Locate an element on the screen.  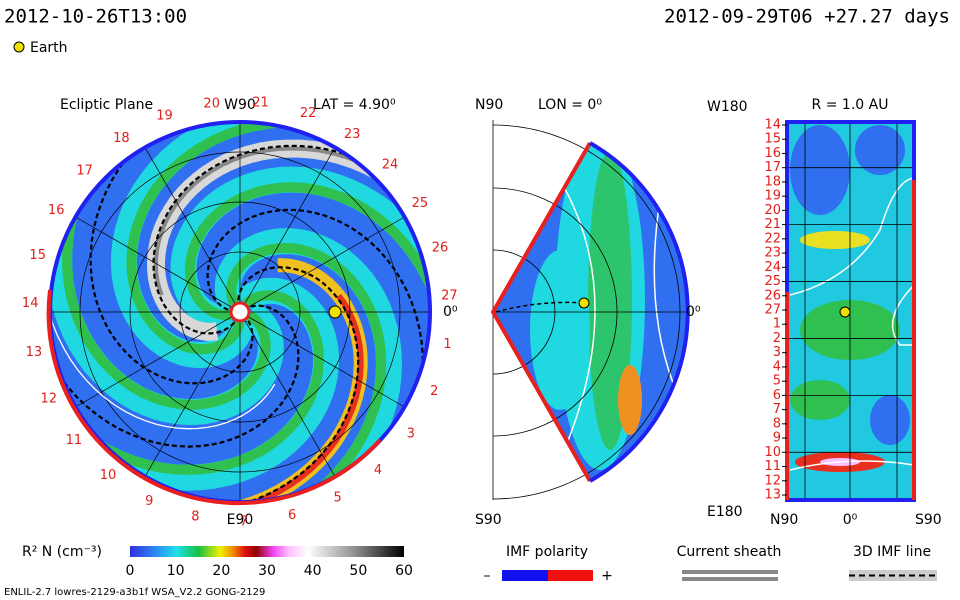
row-label: 27 is located at coordinates (772, 310).